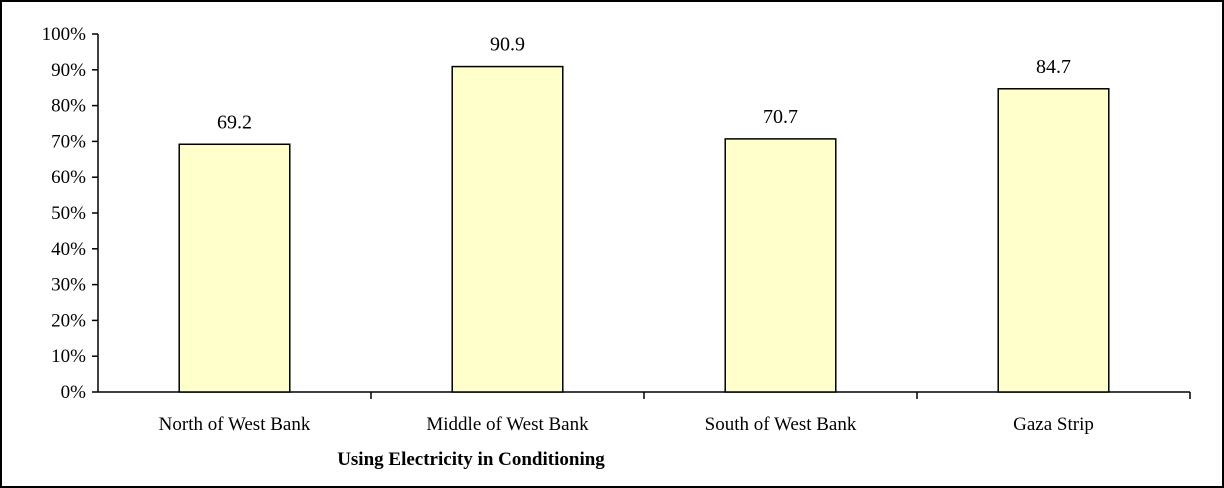 The width and height of the screenshot is (1224, 488). I want to click on bar-value-label: 84.7, so click(1053, 67).